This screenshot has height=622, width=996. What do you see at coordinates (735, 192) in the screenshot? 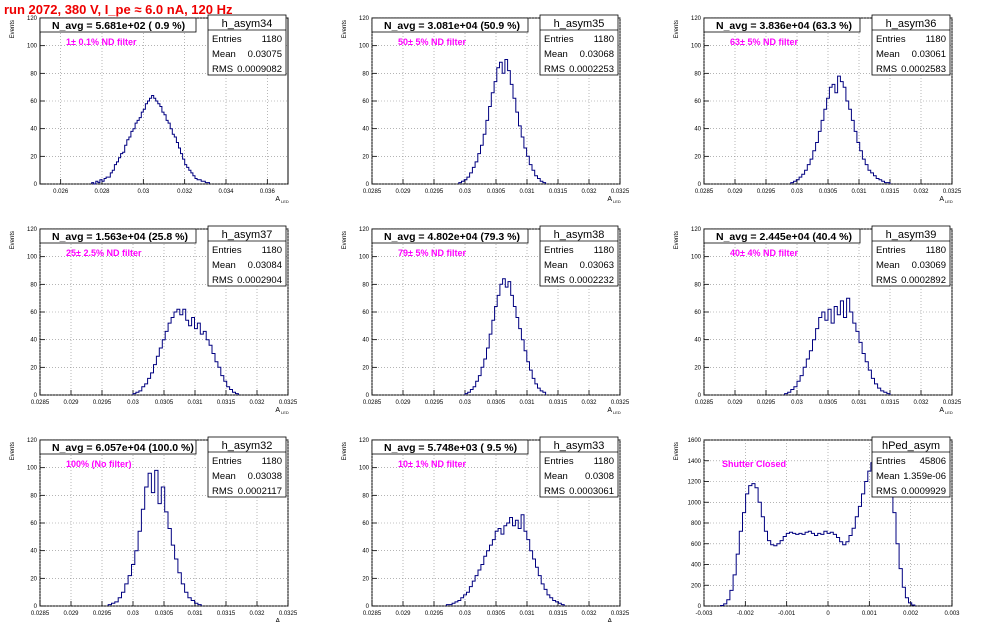
I see `x-tick-label: 0.029` at bounding box center [735, 192].